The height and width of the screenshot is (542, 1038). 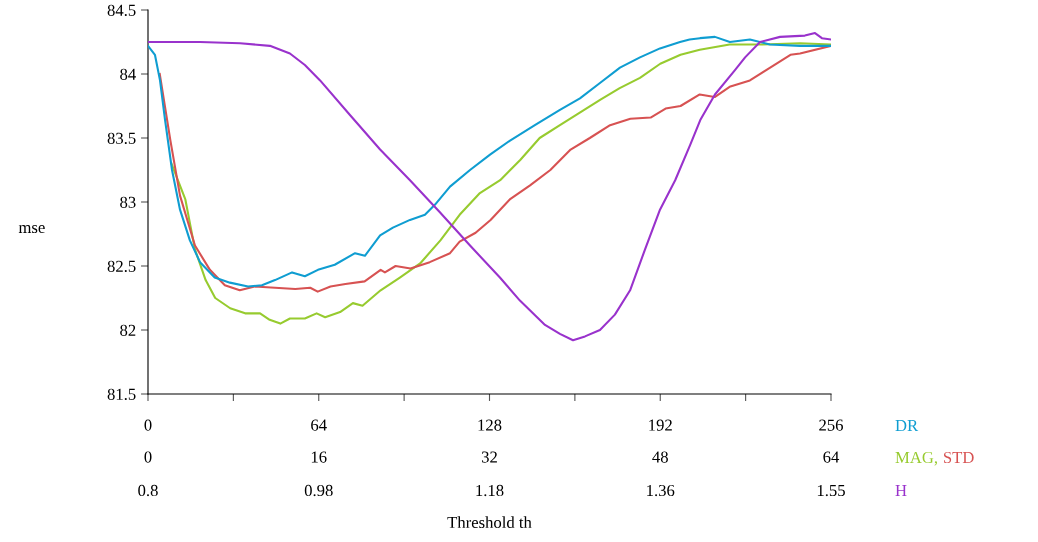 What do you see at coordinates (148, 425) in the screenshot?
I see `x-tick-label: 0` at bounding box center [148, 425].